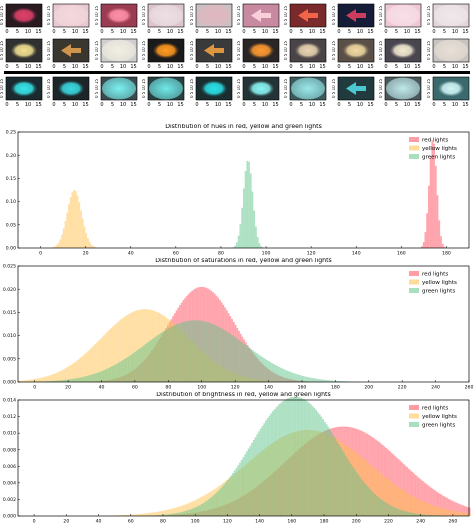 The image size is (474, 525). What do you see at coordinates (258, 92) in the screenshot?
I see `thumbnail-green-light: 0 5 10 150 5 10 15` at bounding box center [258, 92].